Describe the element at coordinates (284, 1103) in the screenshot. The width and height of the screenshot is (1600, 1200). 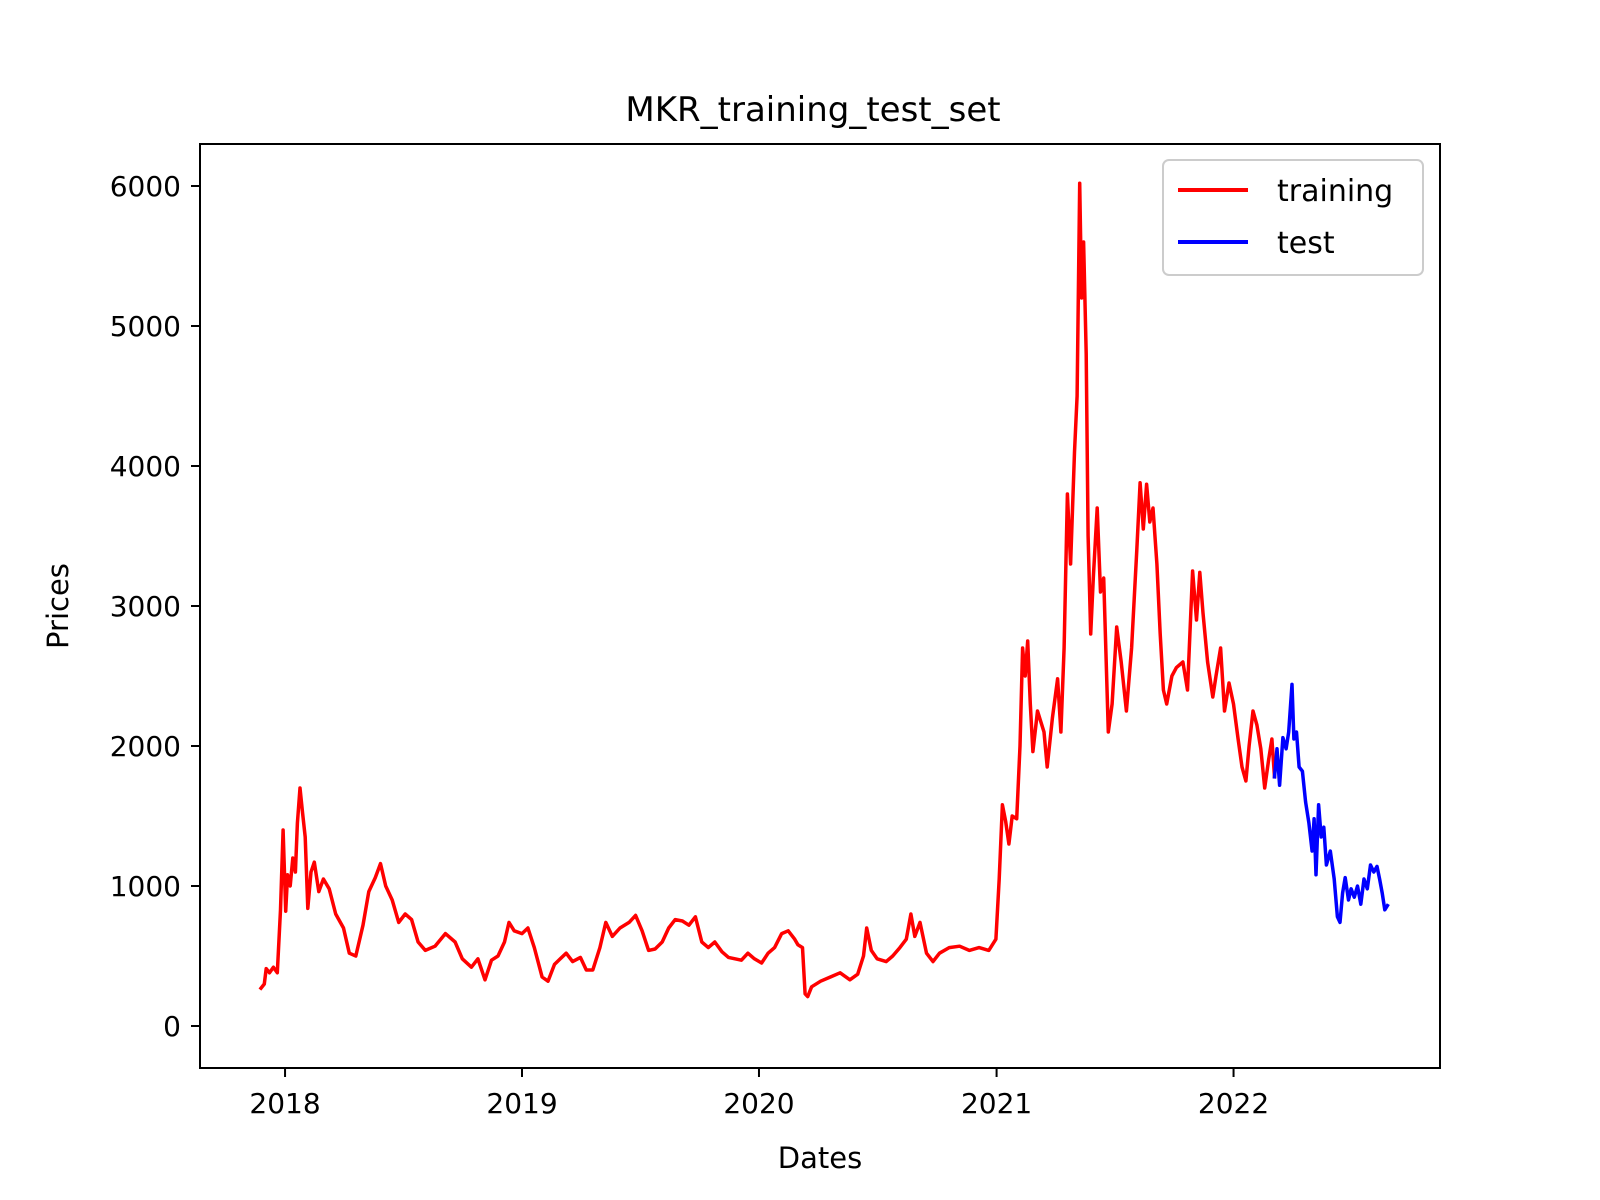
I see `x-tick-label-0: 2018` at that location.